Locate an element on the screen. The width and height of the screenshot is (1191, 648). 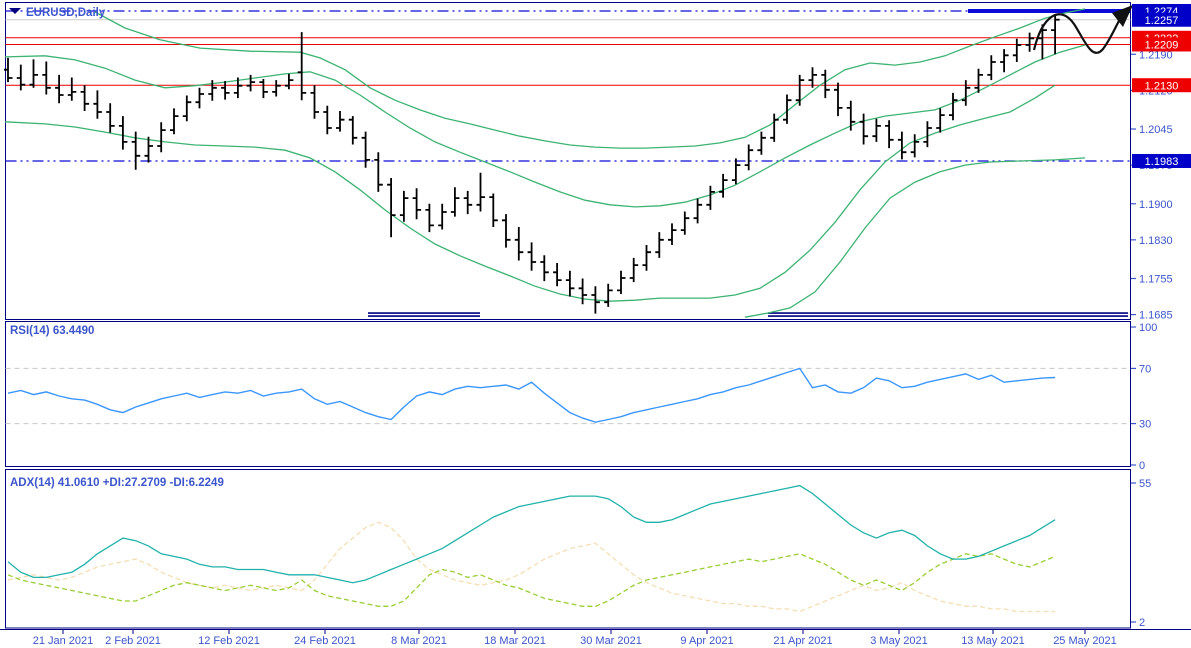
price-badge-label-1.1983: 1.1983 is located at coordinates (1162, 162).